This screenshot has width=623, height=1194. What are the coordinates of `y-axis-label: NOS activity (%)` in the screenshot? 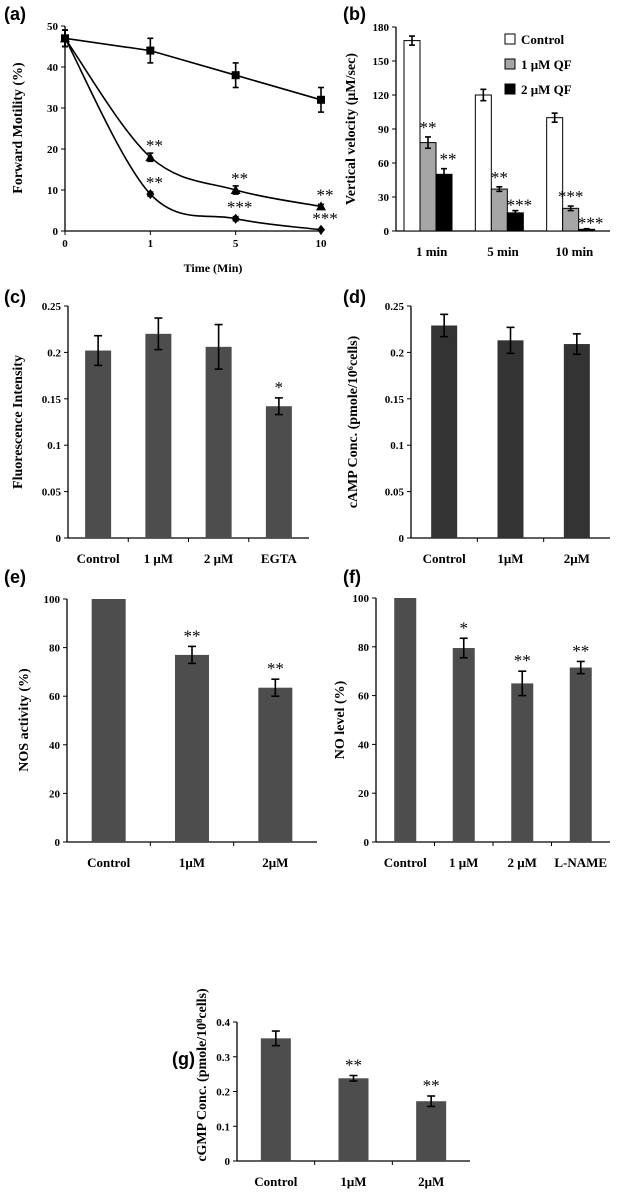 It's located at (24, 720).